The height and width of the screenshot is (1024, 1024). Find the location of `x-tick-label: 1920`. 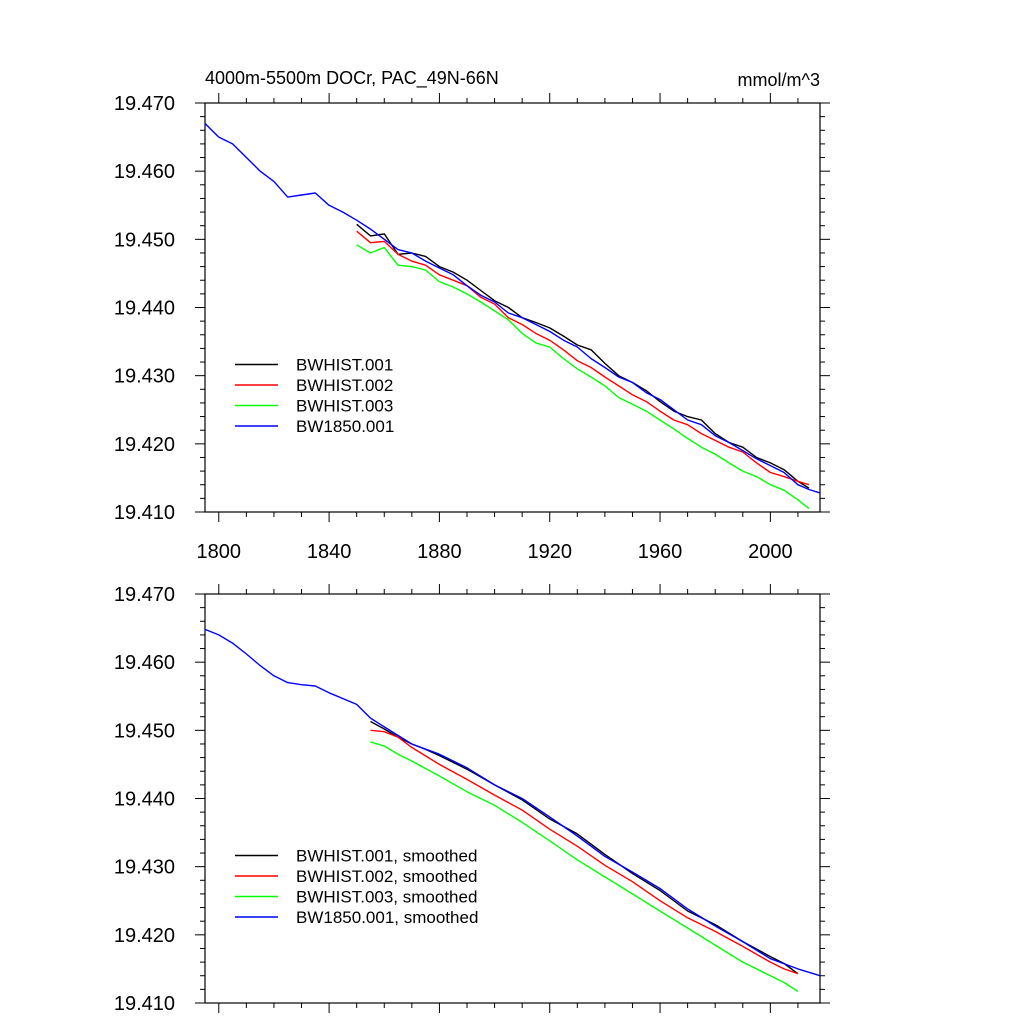

x-tick-label: 1920 is located at coordinates (549, 552).